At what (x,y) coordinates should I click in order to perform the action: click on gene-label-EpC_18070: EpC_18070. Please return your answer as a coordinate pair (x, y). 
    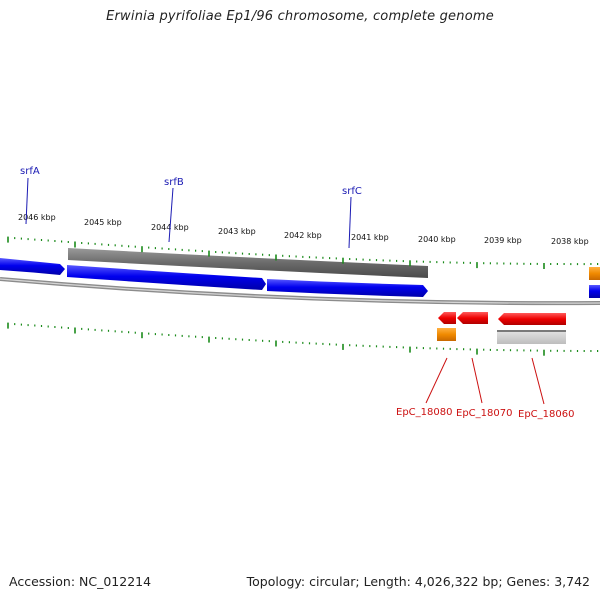
    Looking at the image, I should click on (484, 413).